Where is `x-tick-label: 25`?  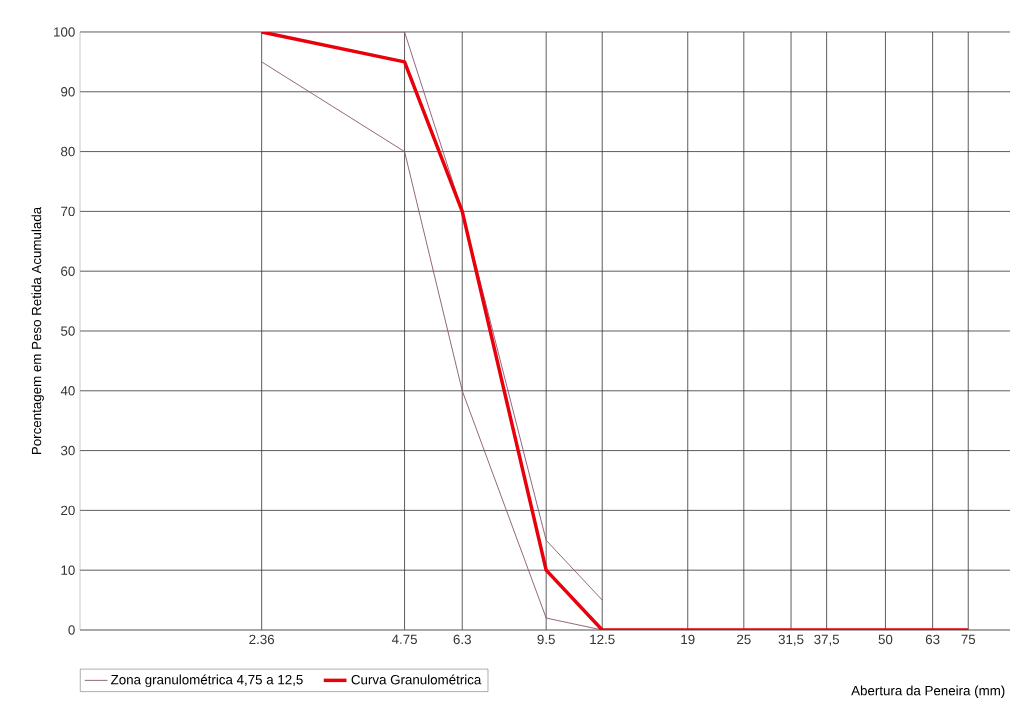
x-tick-label: 25 is located at coordinates (744, 639).